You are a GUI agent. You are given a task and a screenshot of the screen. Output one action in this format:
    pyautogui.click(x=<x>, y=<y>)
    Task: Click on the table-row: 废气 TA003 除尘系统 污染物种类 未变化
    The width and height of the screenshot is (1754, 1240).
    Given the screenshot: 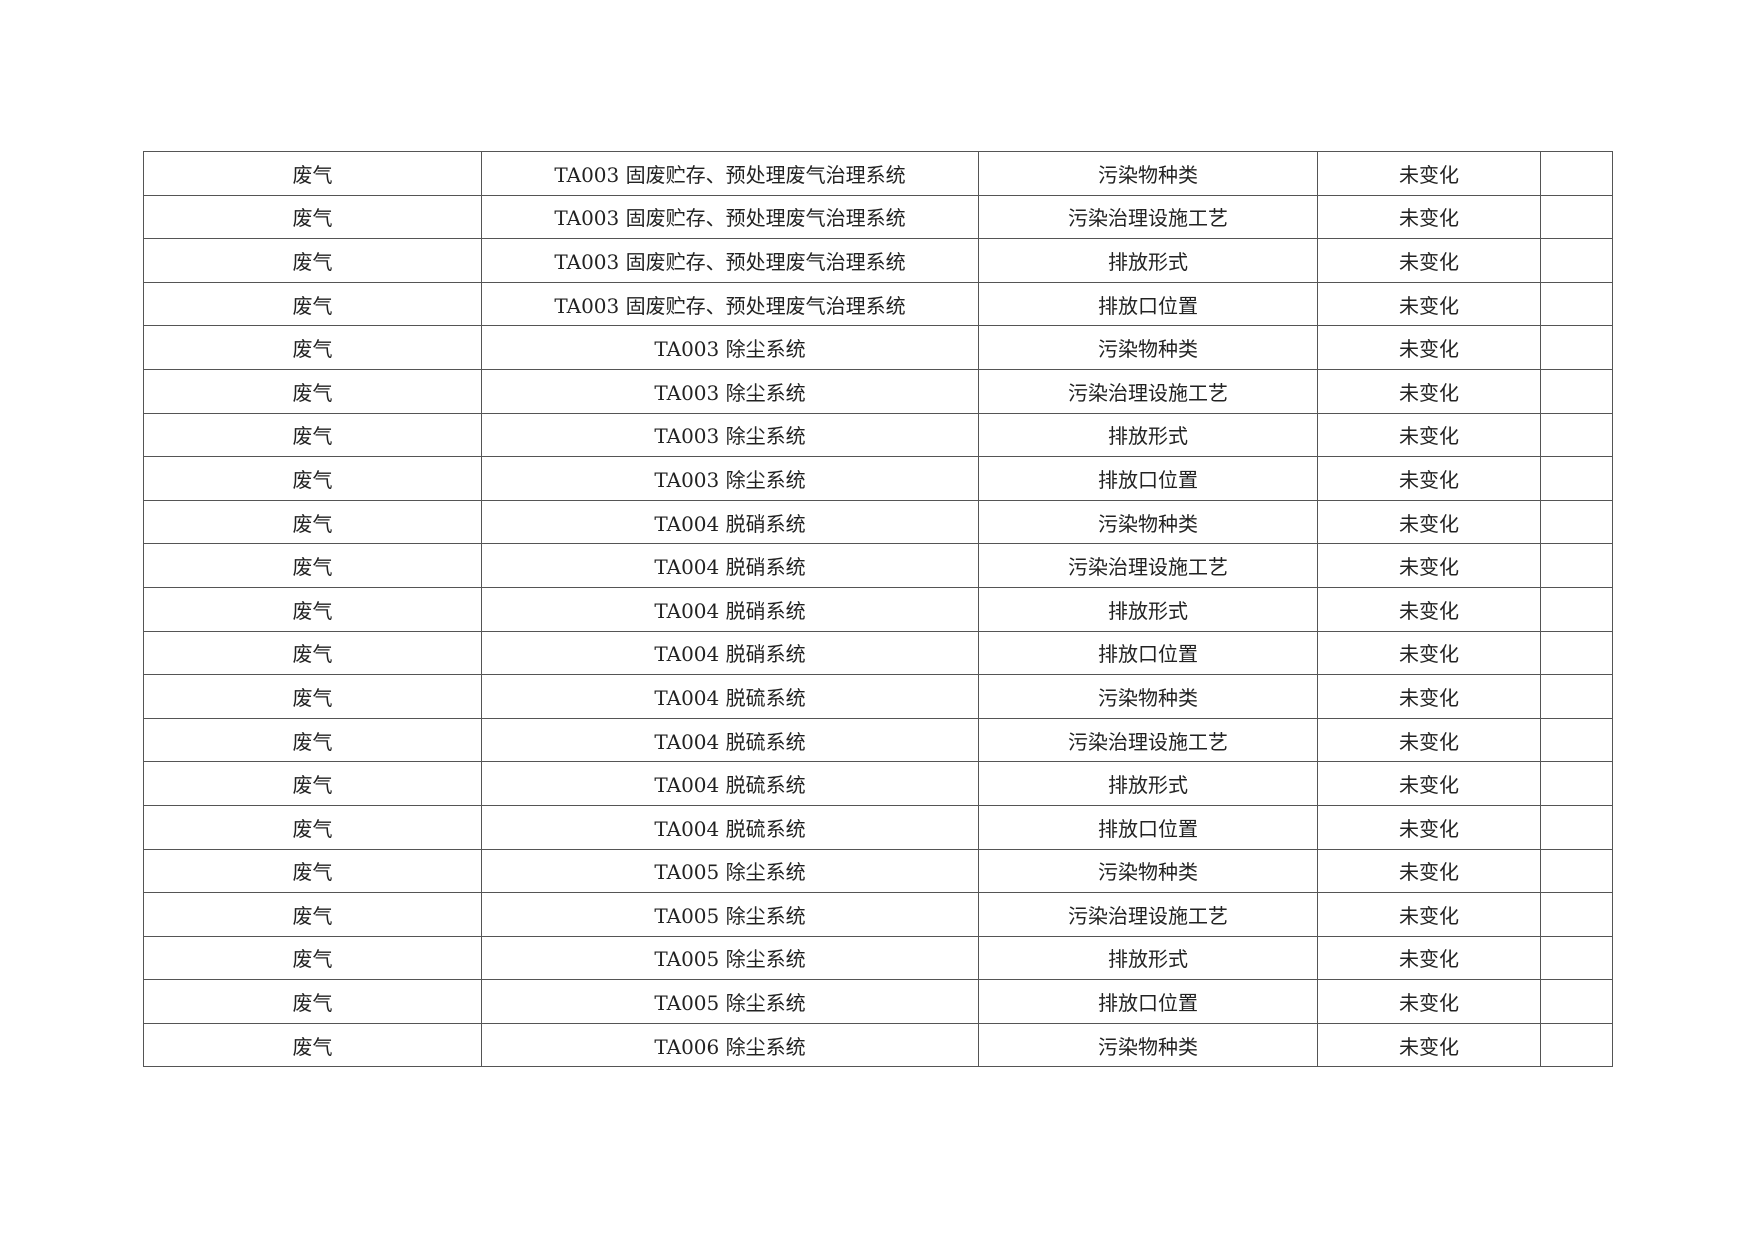 What is the action you would take?
    pyautogui.click(x=878, y=347)
    